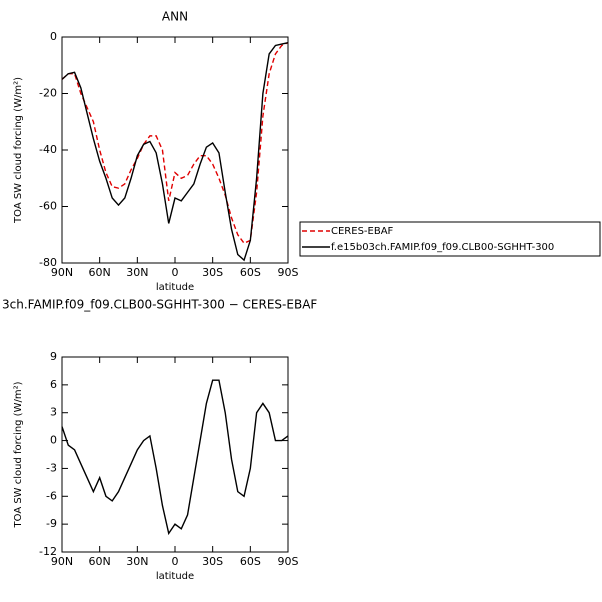  What do you see at coordinates (48, 206) in the screenshot?
I see `y-tick-label: -60` at bounding box center [48, 206].